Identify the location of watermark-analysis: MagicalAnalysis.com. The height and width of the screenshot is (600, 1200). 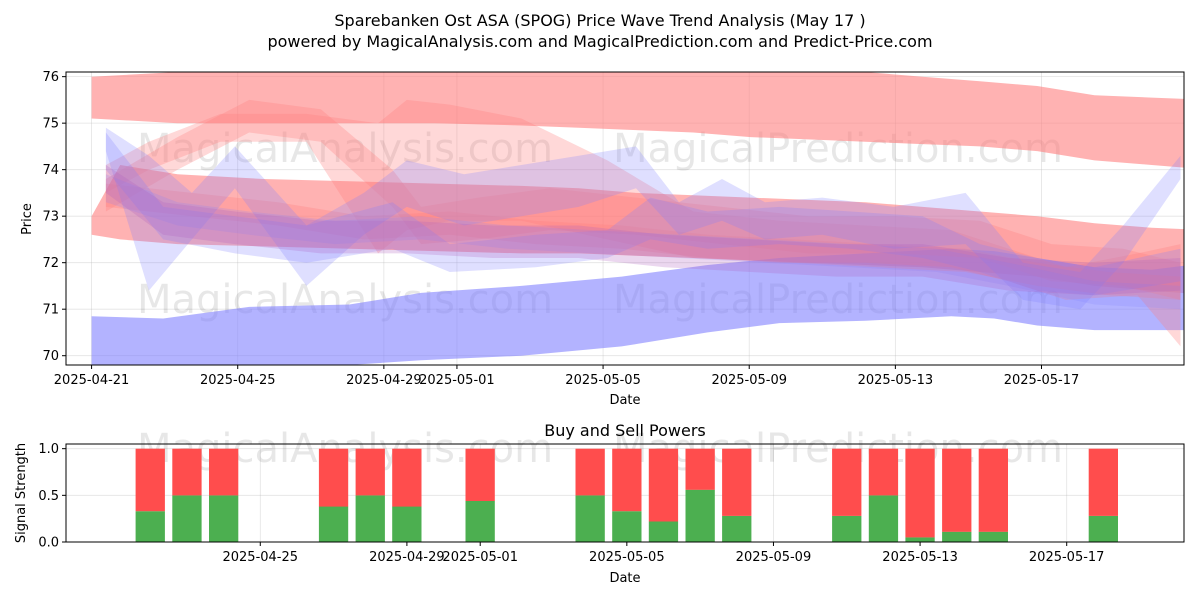
(345, 149).